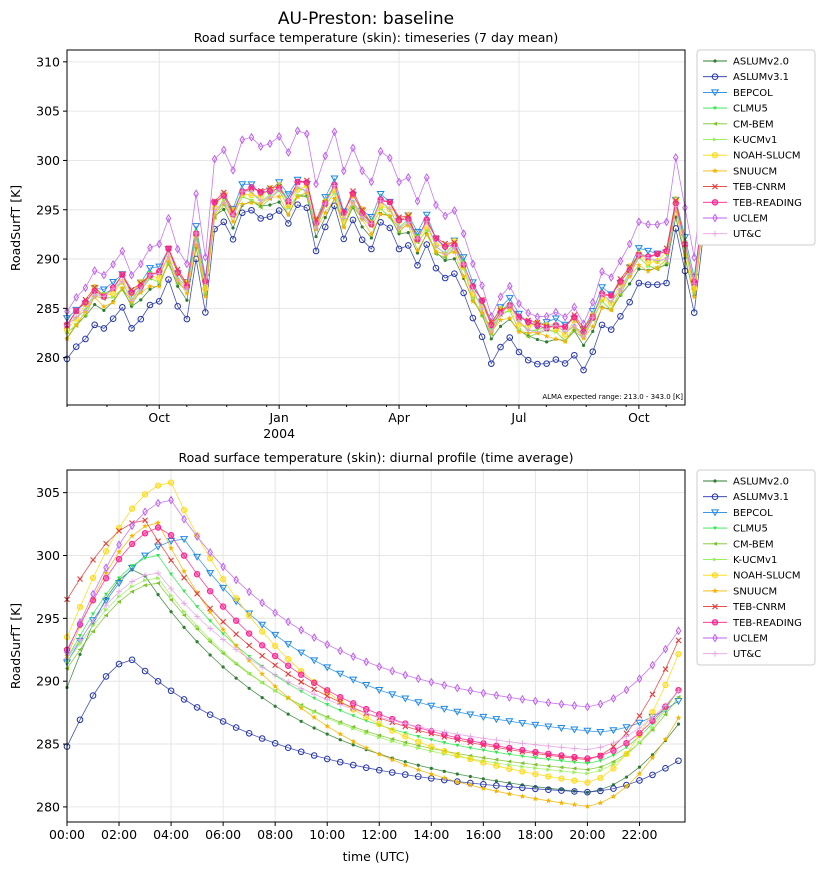 Image resolution: width=824 pixels, height=873 pixels. What do you see at coordinates (761, 62) in the screenshot?
I see `legend-label-aslumv2-0: ASLUMv2.0` at bounding box center [761, 62].